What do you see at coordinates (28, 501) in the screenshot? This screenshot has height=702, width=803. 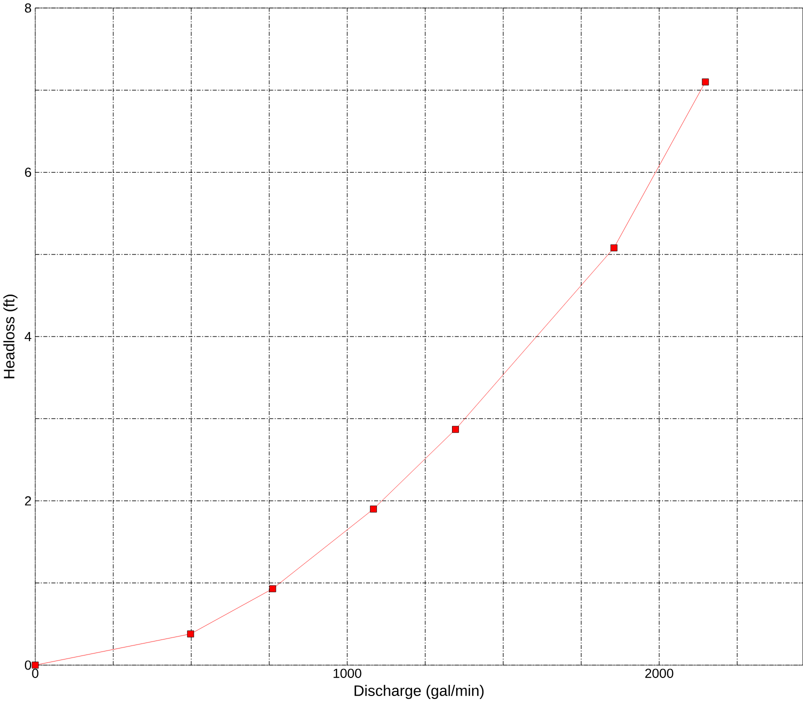 I see `y-tick-label: 2` at bounding box center [28, 501].